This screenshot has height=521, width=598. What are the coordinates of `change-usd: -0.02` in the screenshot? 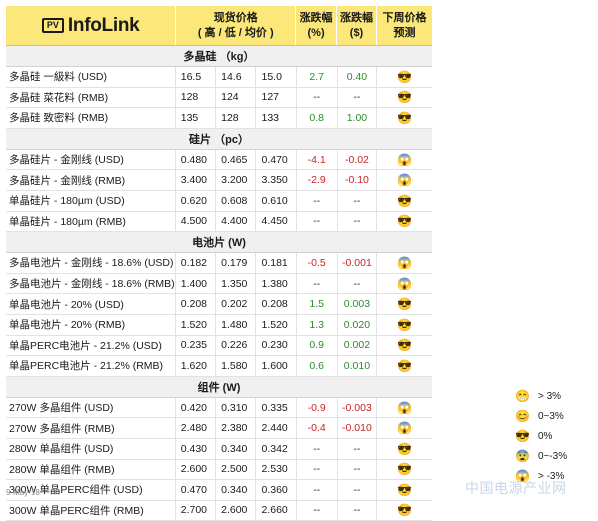 It's located at (358, 159).